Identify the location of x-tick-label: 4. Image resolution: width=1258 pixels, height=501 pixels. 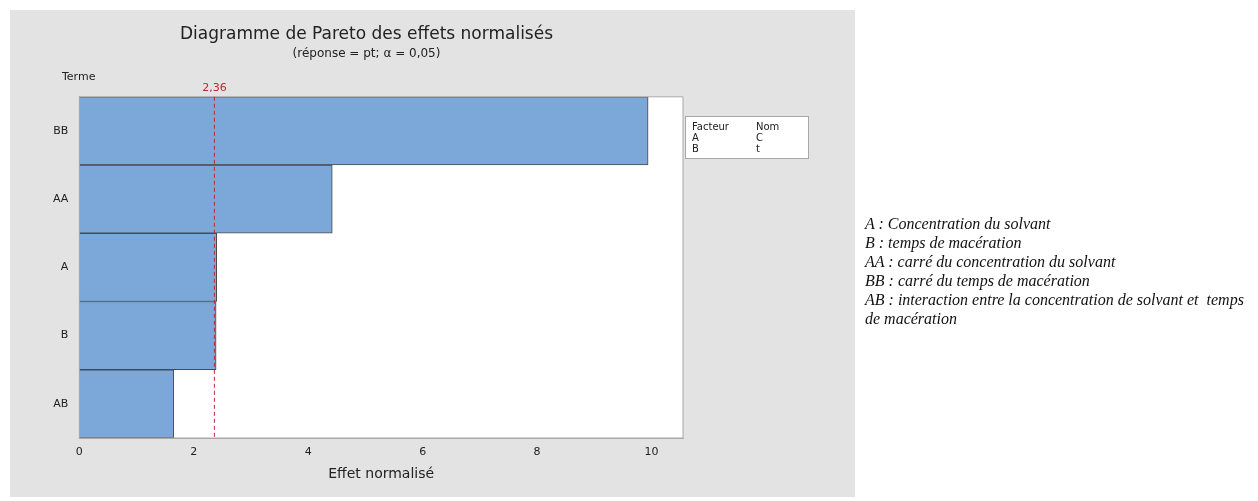
(308, 452).